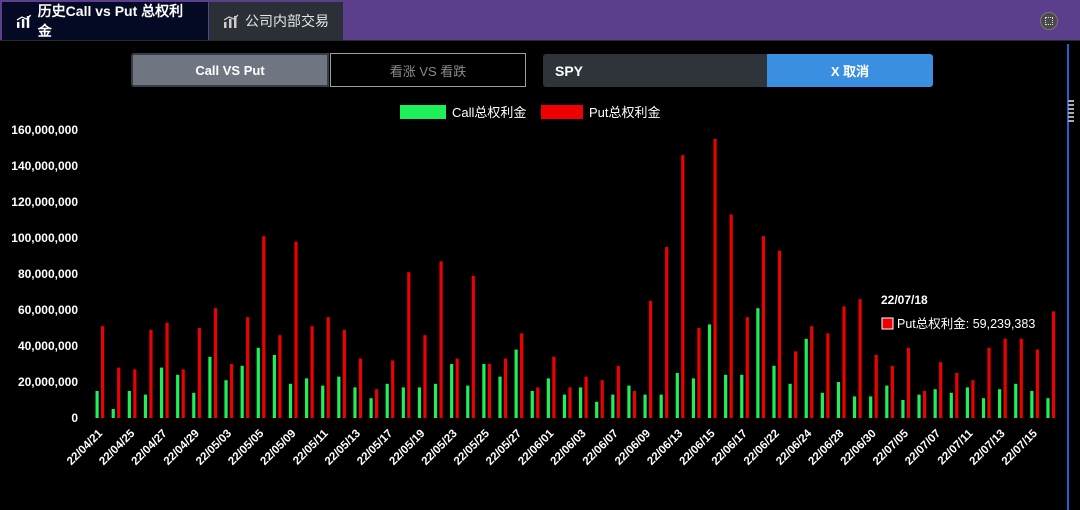 The height and width of the screenshot is (510, 1080). I want to click on call-vs-put-toggle: Call VS Put, so click(230, 70).